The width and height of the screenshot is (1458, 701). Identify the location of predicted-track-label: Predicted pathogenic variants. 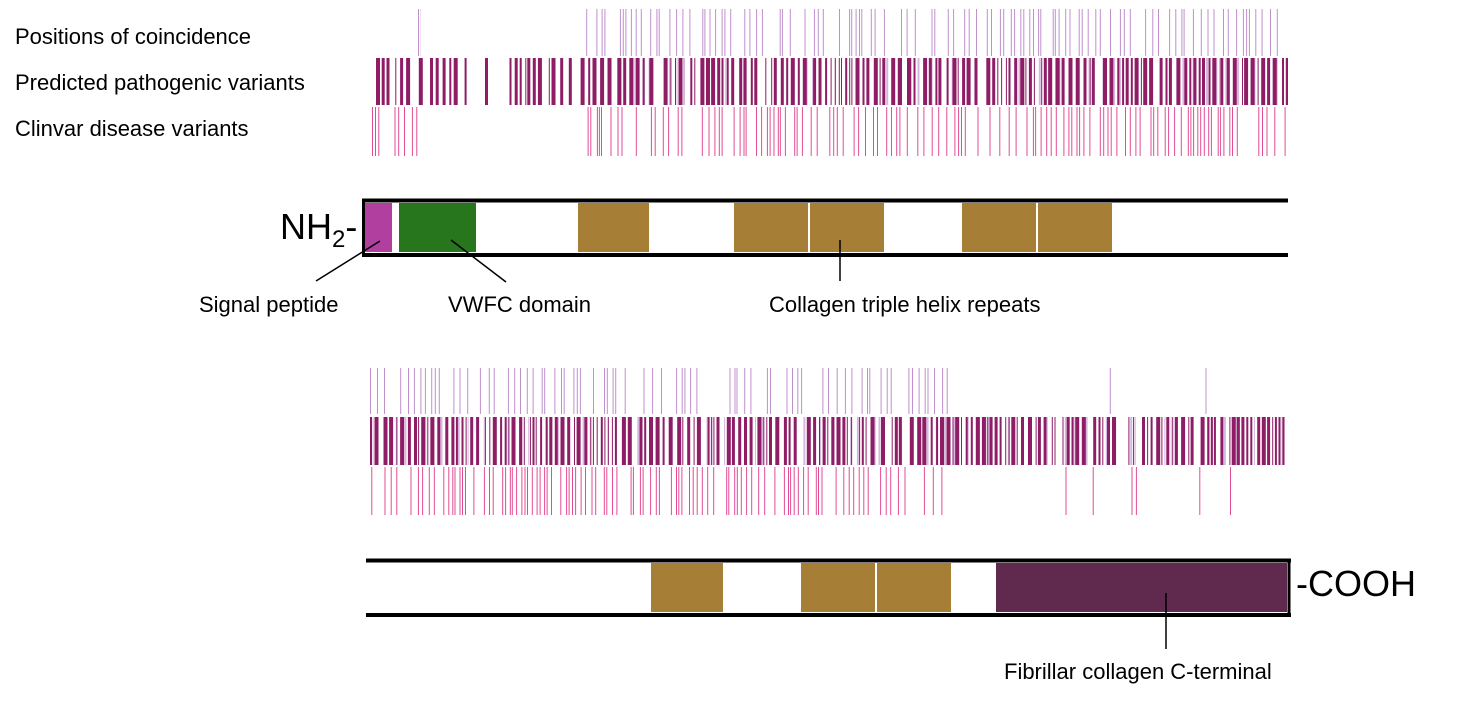
(160, 82).